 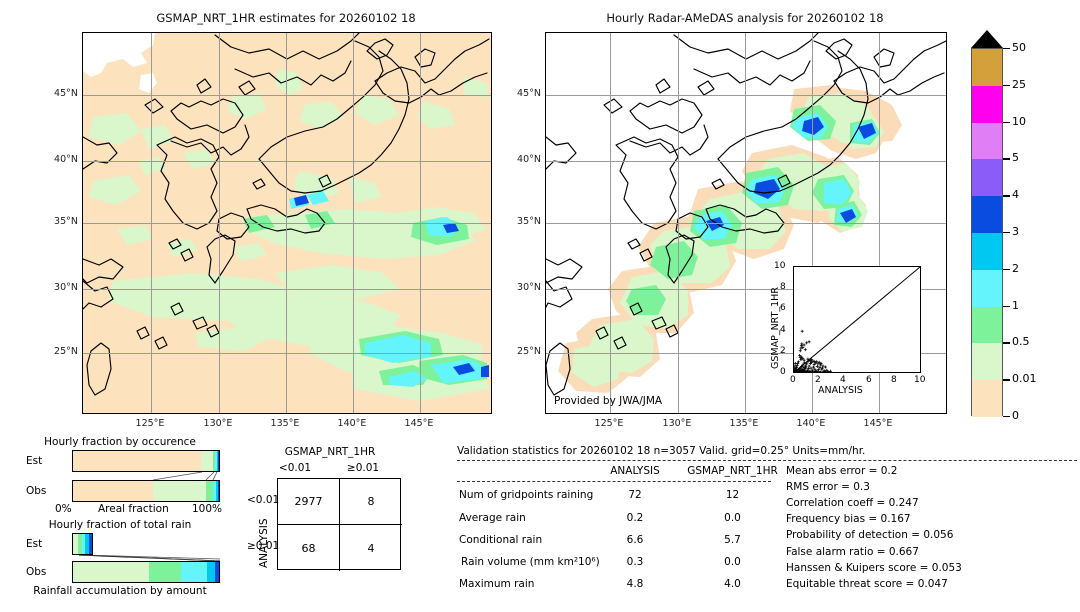 I want to click on totalrain-connectors, so click(x=149, y=558).